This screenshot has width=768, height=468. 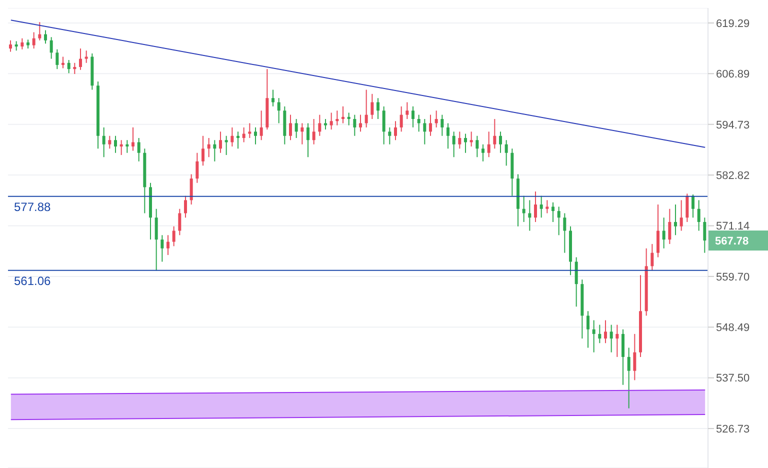 I want to click on y-tick-label: 619.29, so click(x=733, y=24).